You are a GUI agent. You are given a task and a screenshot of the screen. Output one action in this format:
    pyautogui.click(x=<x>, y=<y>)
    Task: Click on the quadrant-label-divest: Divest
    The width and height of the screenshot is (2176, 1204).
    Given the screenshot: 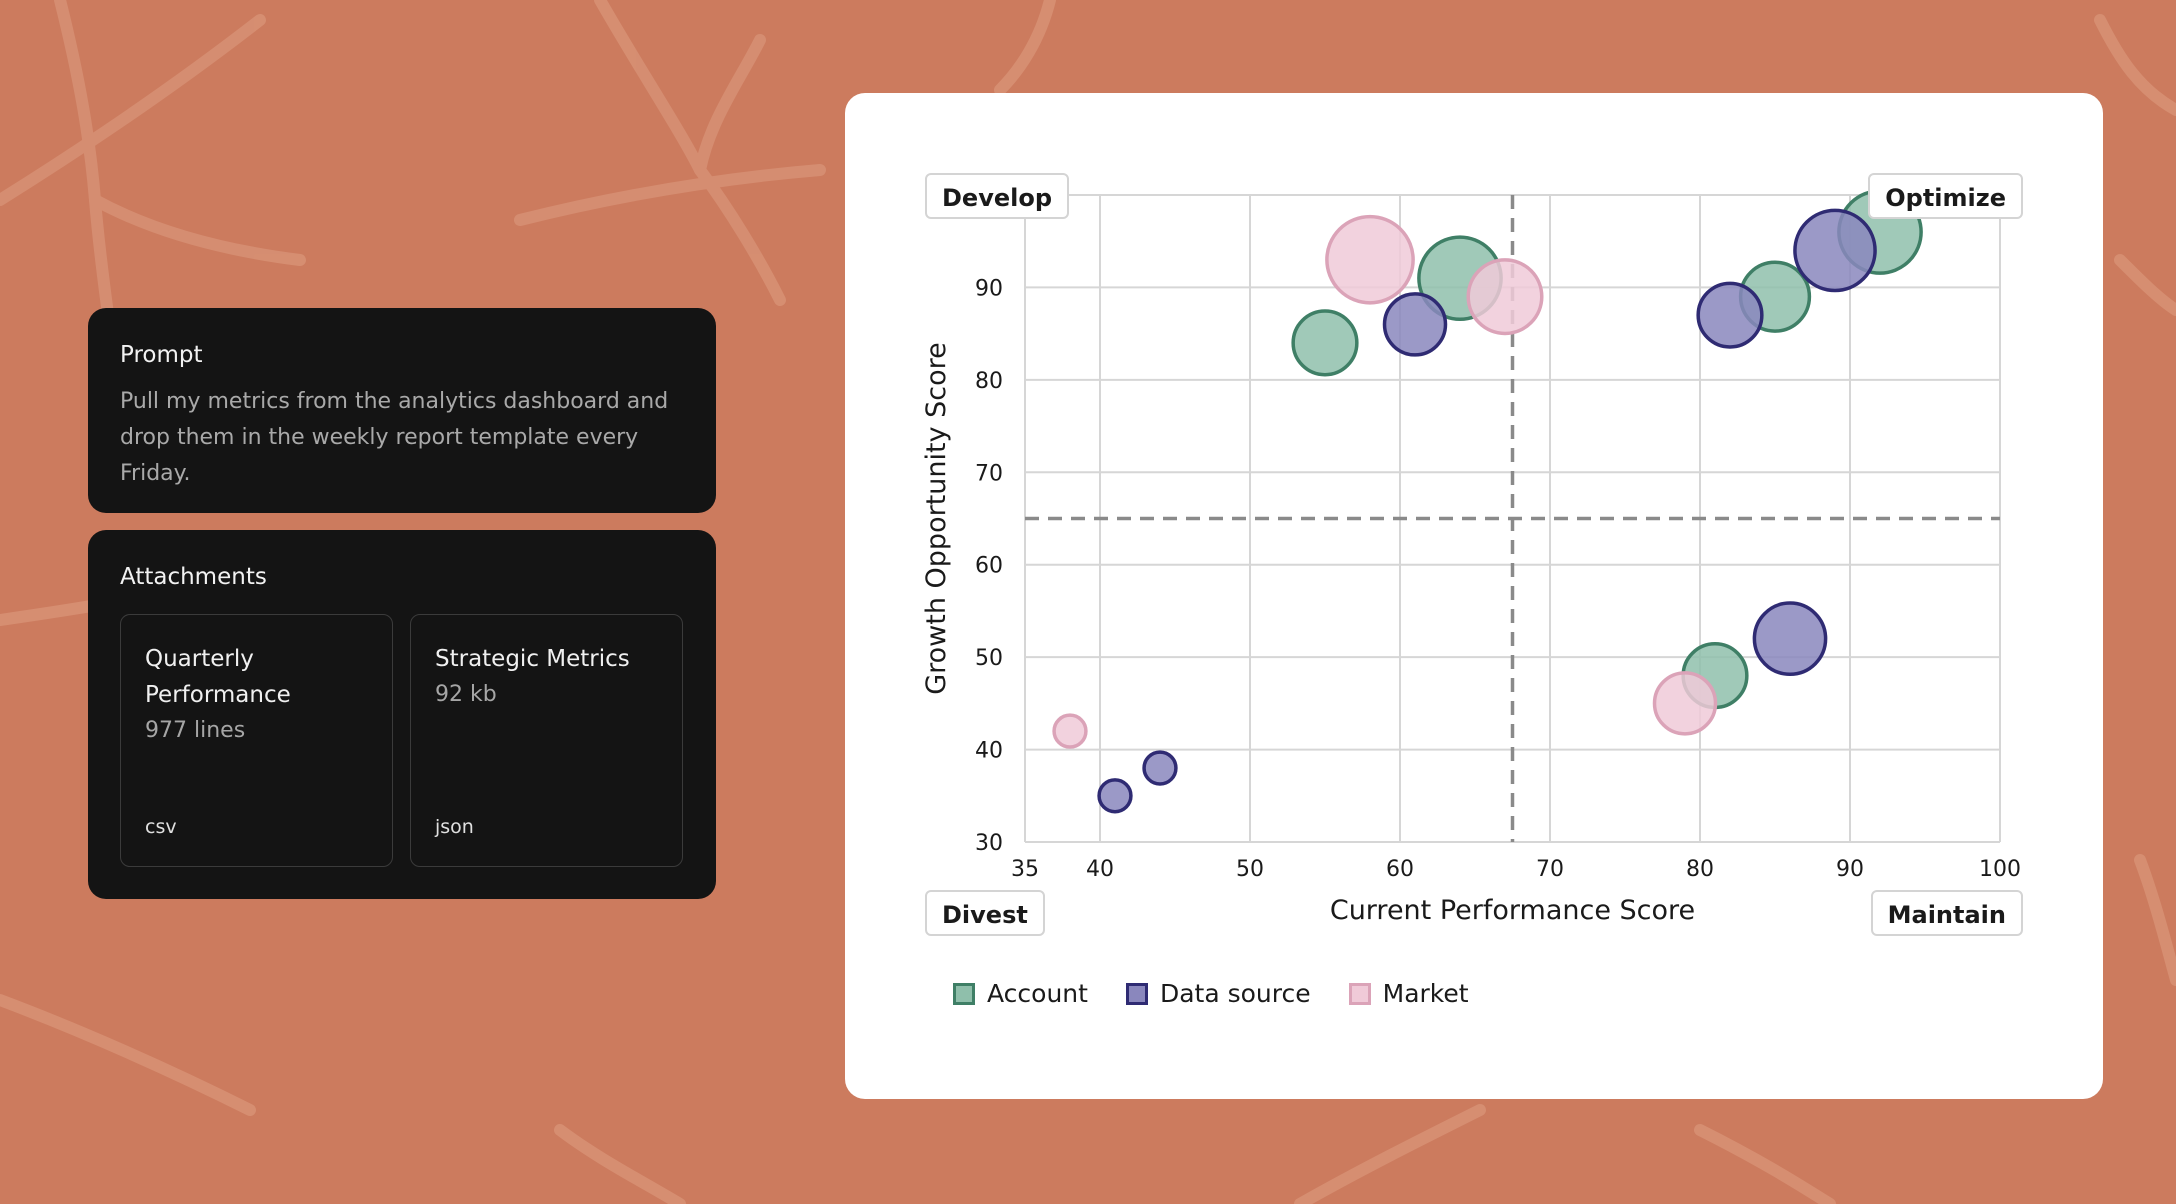 What is the action you would take?
    pyautogui.click(x=985, y=913)
    